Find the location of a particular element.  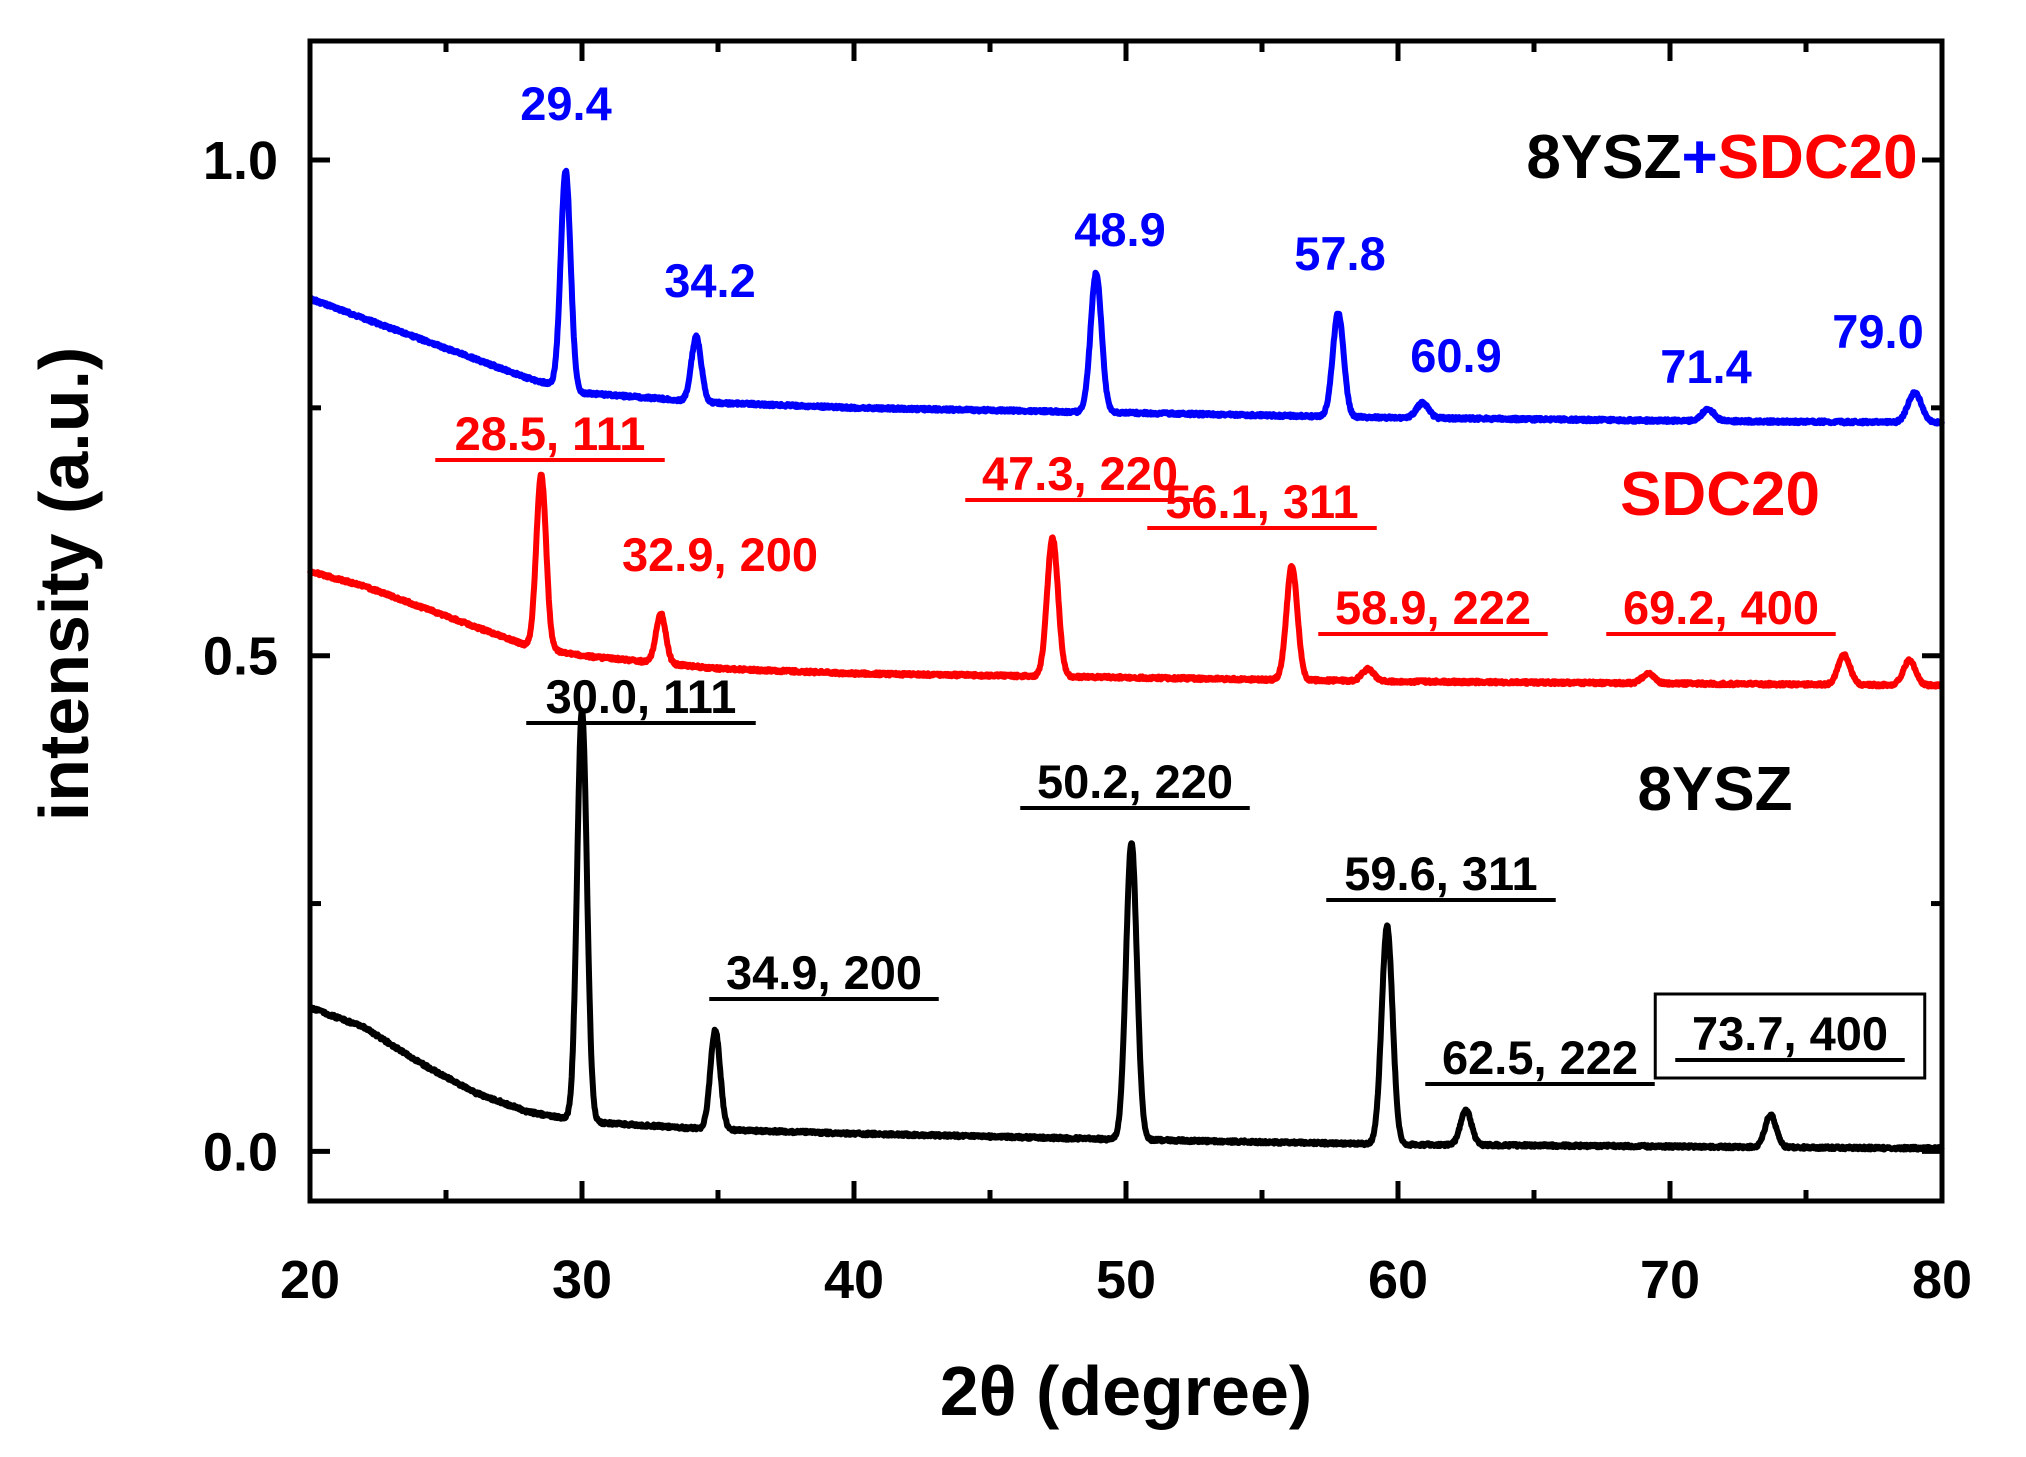

series-label: 8YSZ is located at coordinates (1714, 789).